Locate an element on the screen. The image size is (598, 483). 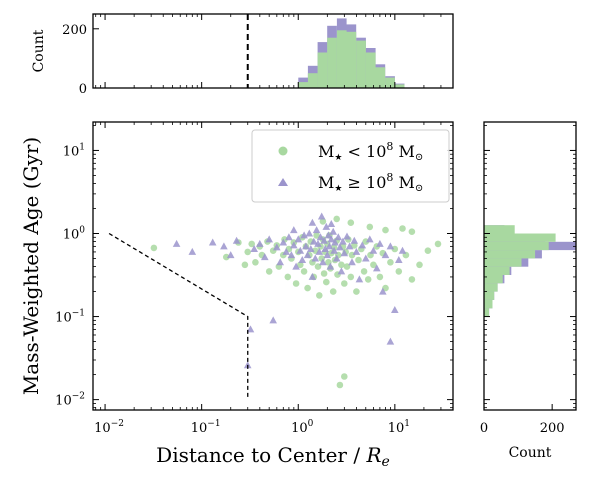
y-tick-label: 10⁻² is located at coordinates (70, 400).